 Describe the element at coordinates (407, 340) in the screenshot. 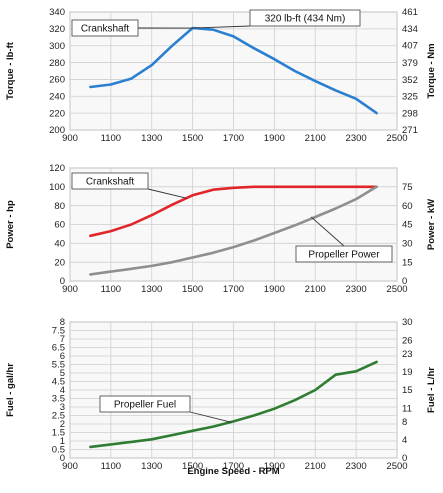

I see `y2-tick-label: 26` at that location.